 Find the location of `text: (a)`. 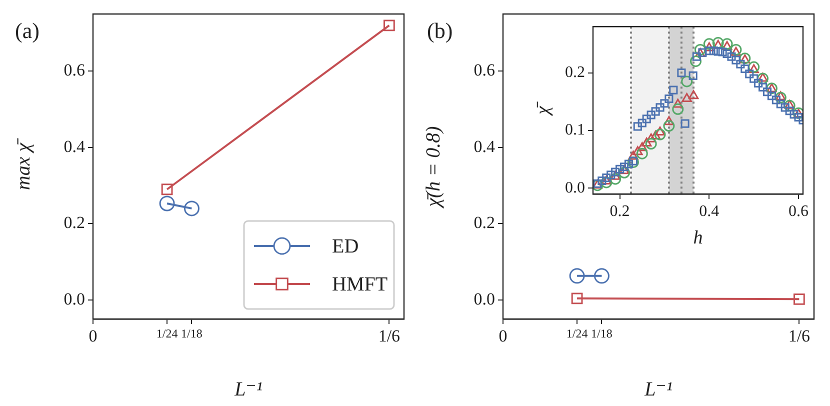

text: (a) is located at coordinates (27, 30).